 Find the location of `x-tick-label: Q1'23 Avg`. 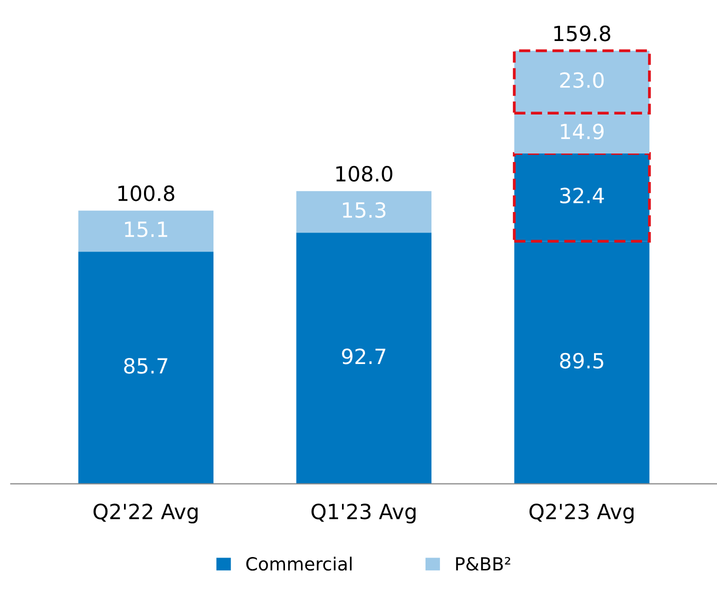

x-tick-label: Q1'23 Avg is located at coordinates (364, 514).